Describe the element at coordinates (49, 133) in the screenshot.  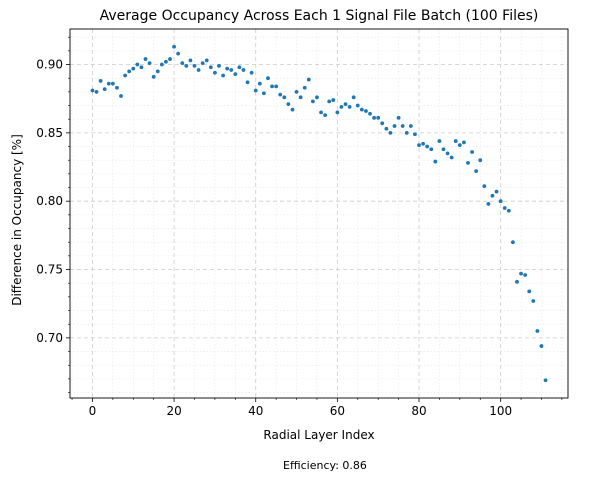
I see `y-tick-label: 0.85` at that location.